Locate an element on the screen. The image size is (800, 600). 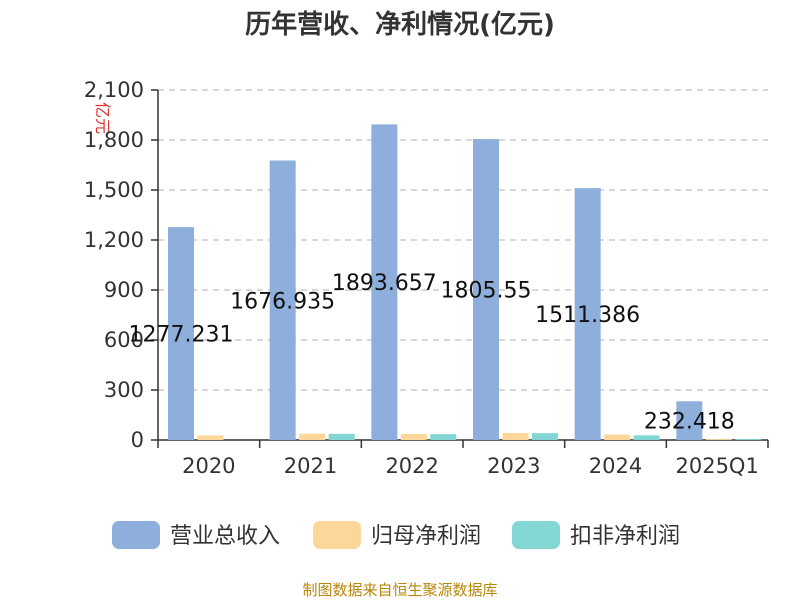
data-label: 1277.231 is located at coordinates (181, 335).